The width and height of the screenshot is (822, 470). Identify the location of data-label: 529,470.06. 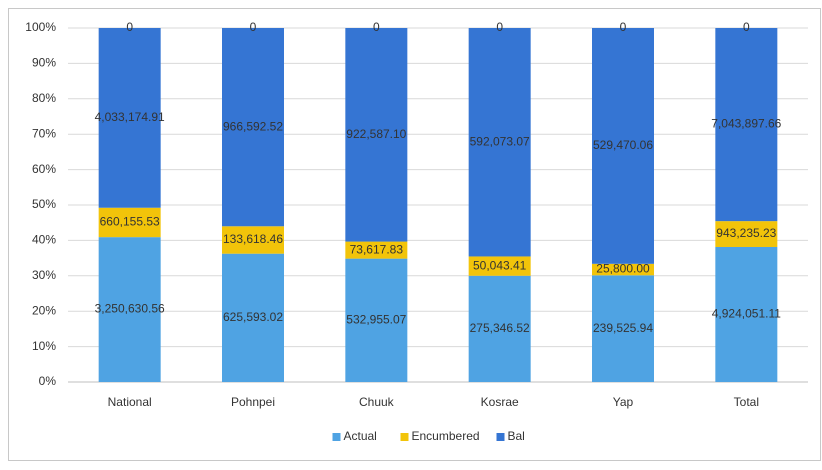
(623, 145).